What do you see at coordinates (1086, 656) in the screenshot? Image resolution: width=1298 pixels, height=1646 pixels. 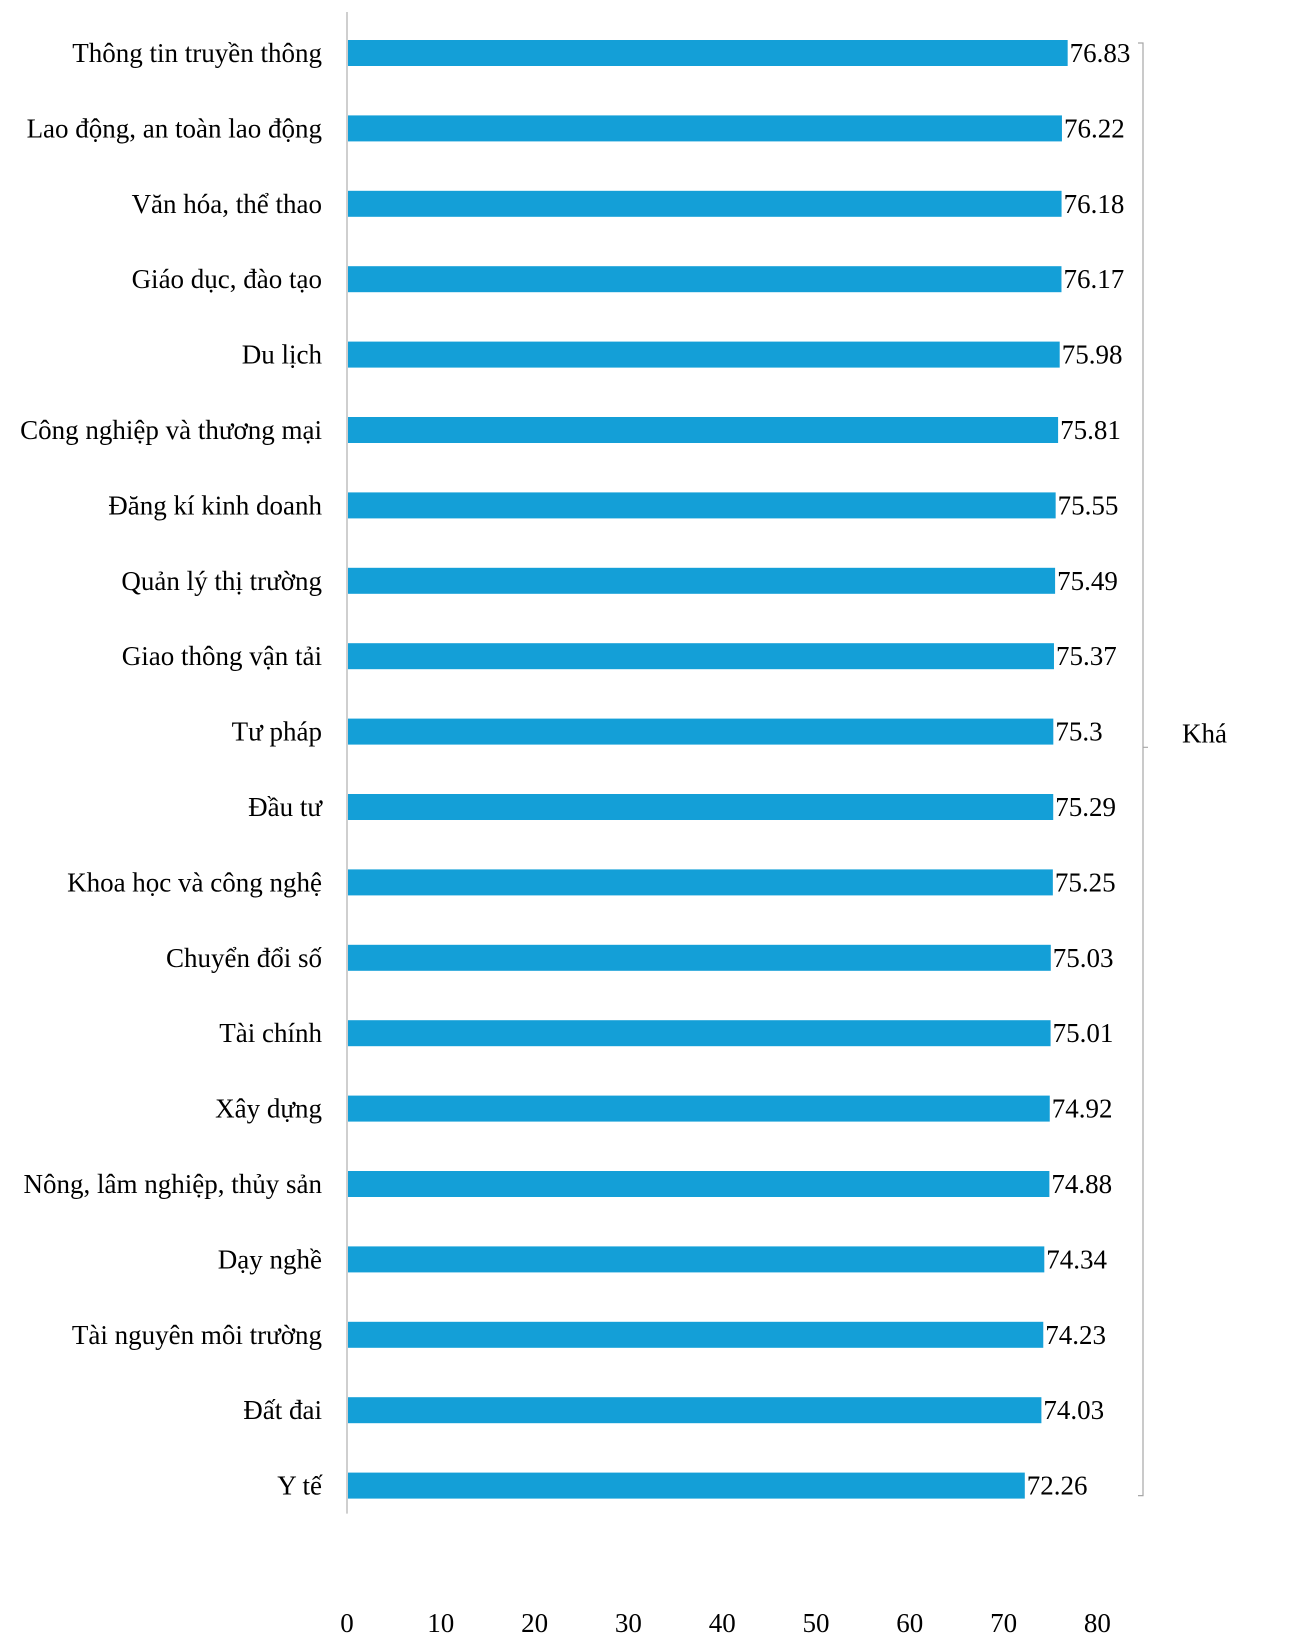 I see `value-label: 75.37` at bounding box center [1086, 656].